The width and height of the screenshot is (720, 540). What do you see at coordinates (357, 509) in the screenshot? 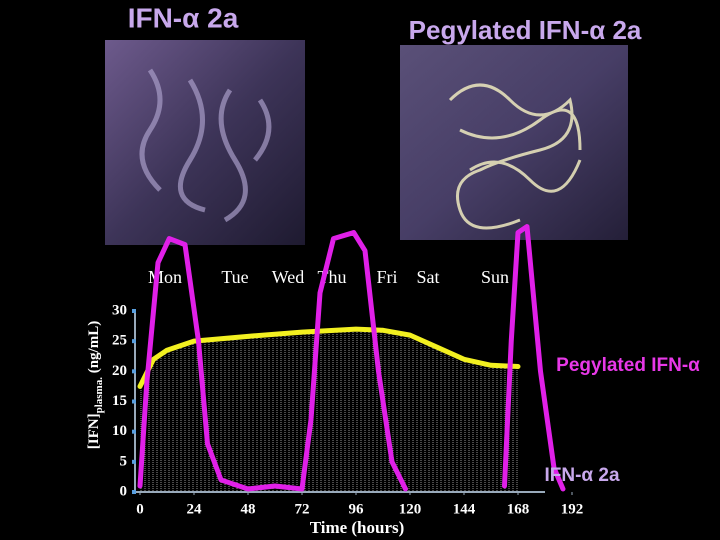
I see `x-tick-label: 96` at bounding box center [357, 509].